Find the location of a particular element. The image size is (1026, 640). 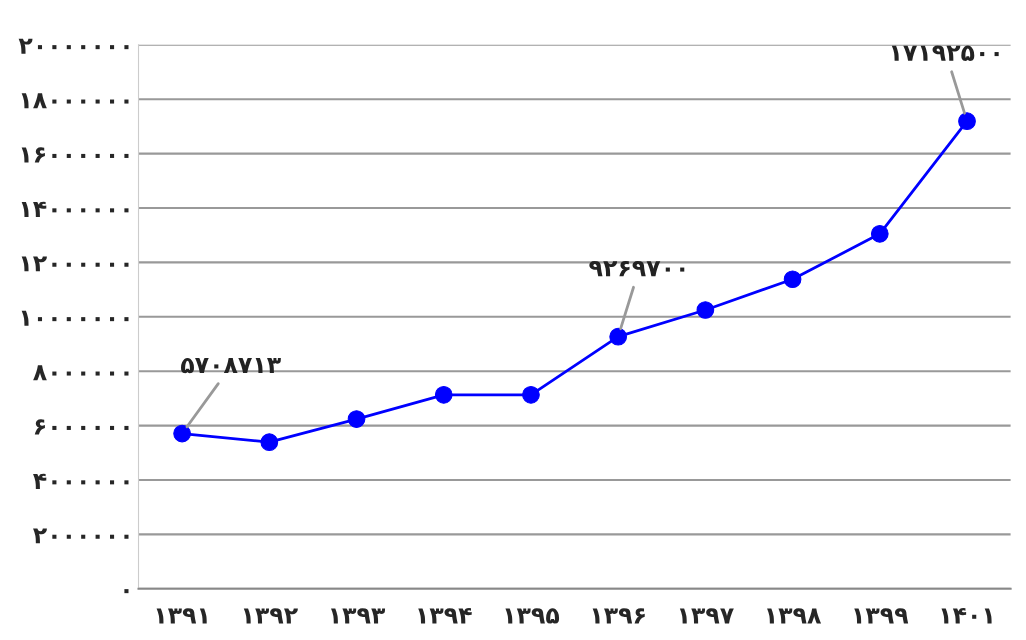

x-tick-label: ۱۴۰۱ is located at coordinates (966, 616).